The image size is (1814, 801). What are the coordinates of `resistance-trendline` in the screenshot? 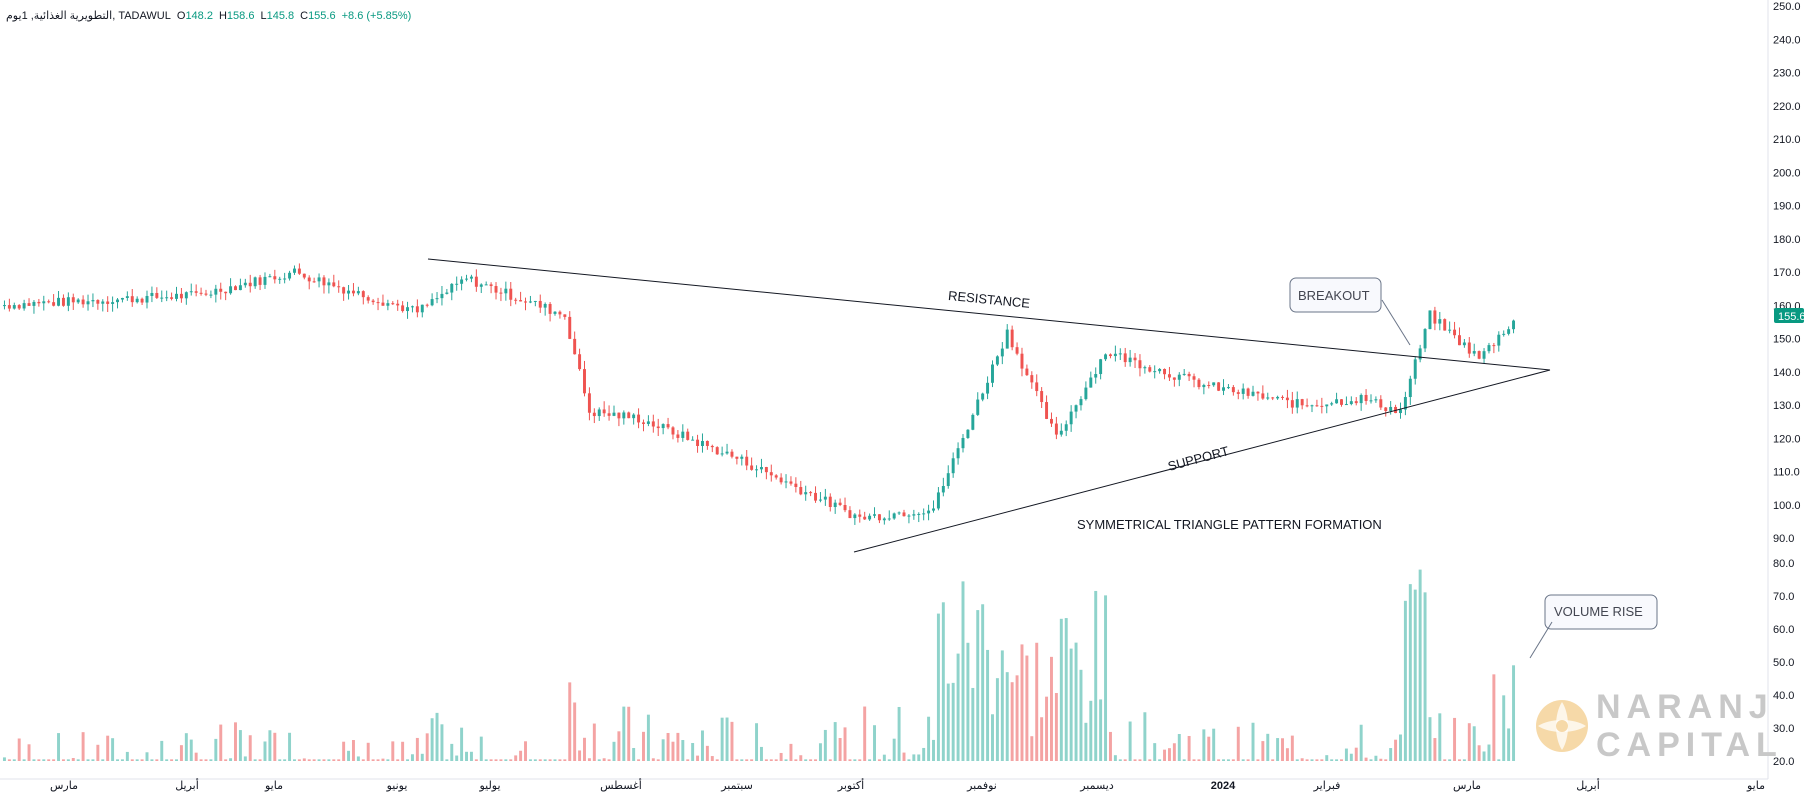 It's located at (989, 314).